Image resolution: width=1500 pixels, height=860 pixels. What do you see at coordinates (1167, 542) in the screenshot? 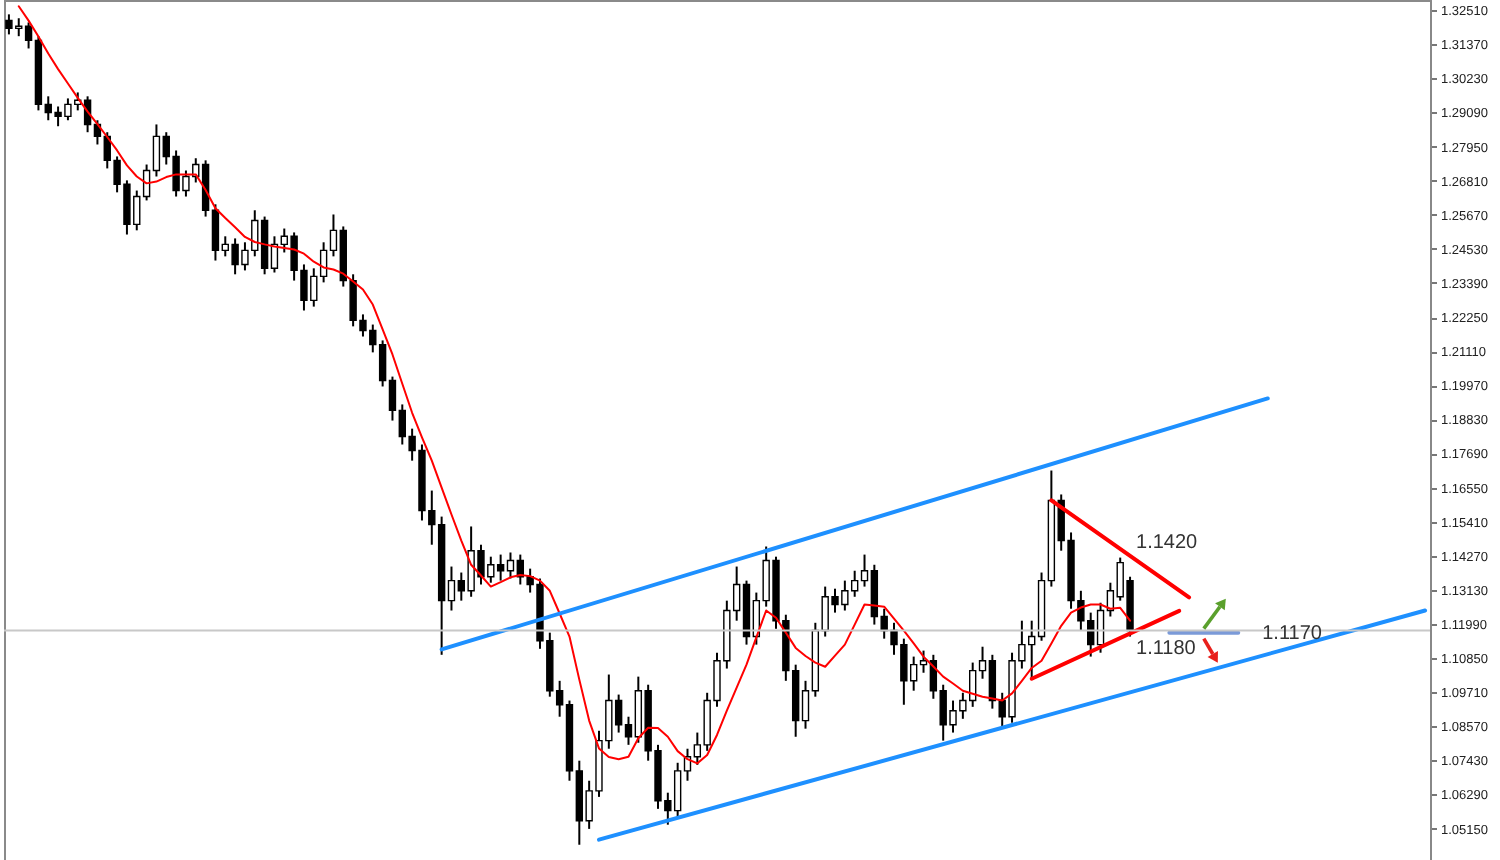
I see `annotation: 1.1420` at bounding box center [1167, 542].